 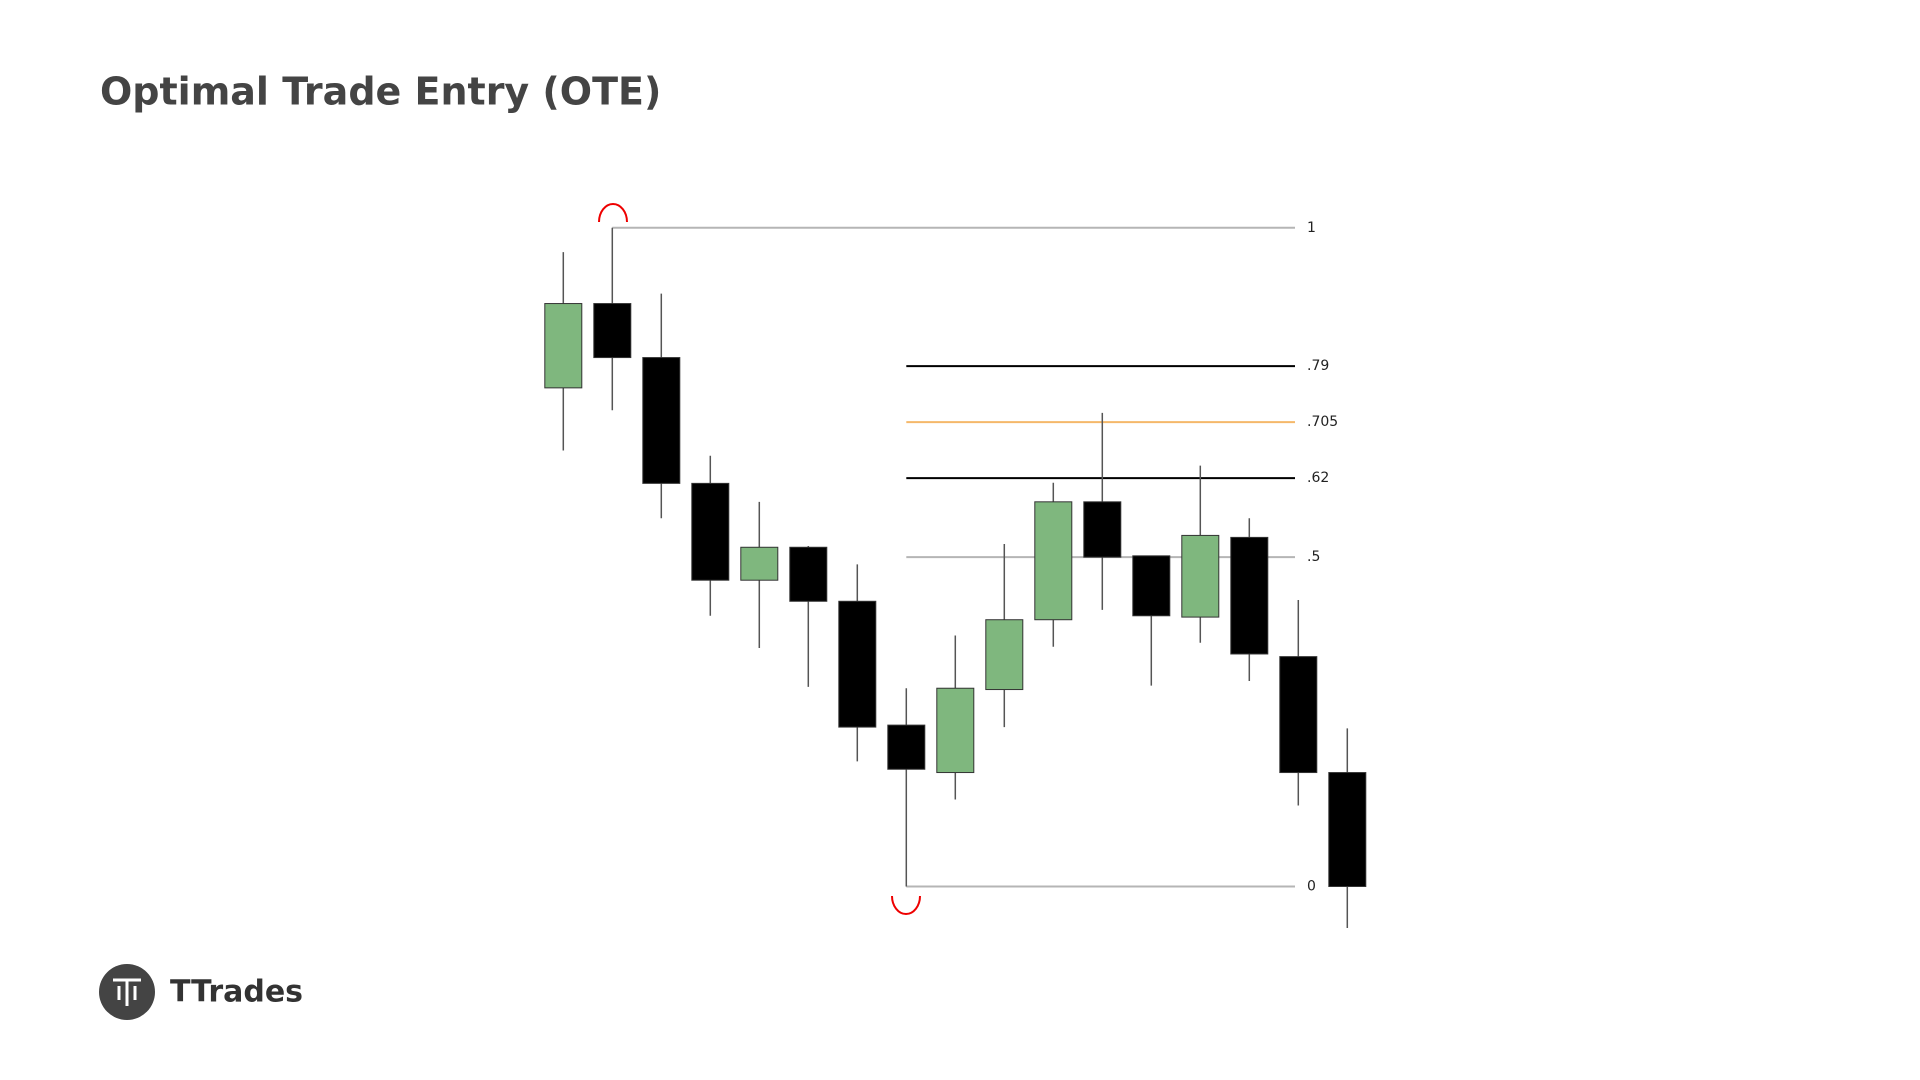 What do you see at coordinates (613, 213) in the screenshot?
I see `swing-high-marker` at bounding box center [613, 213].